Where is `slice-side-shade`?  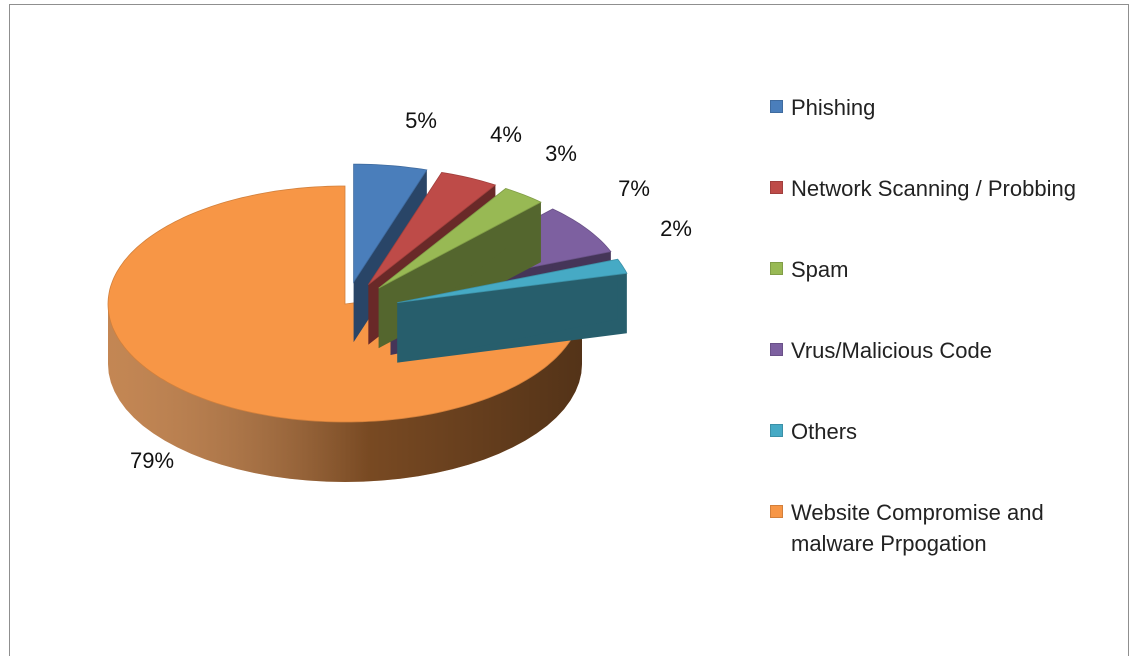
slice-side-shade is located at coordinates (345, 393).